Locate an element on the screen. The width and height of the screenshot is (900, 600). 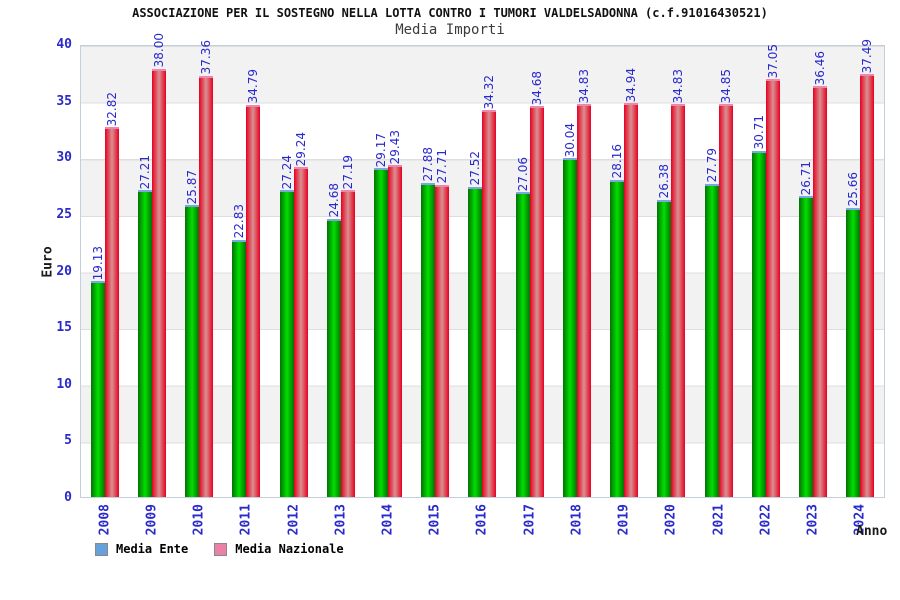
legend-label: Media Ente is located at coordinates (152, 549).